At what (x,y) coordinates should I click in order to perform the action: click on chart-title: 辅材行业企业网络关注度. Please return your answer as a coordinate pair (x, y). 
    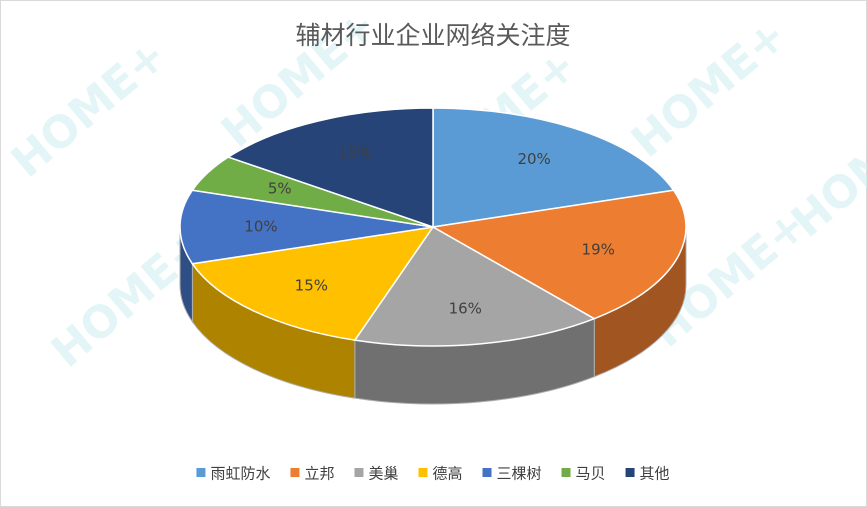
    Looking at the image, I should click on (432, 35).